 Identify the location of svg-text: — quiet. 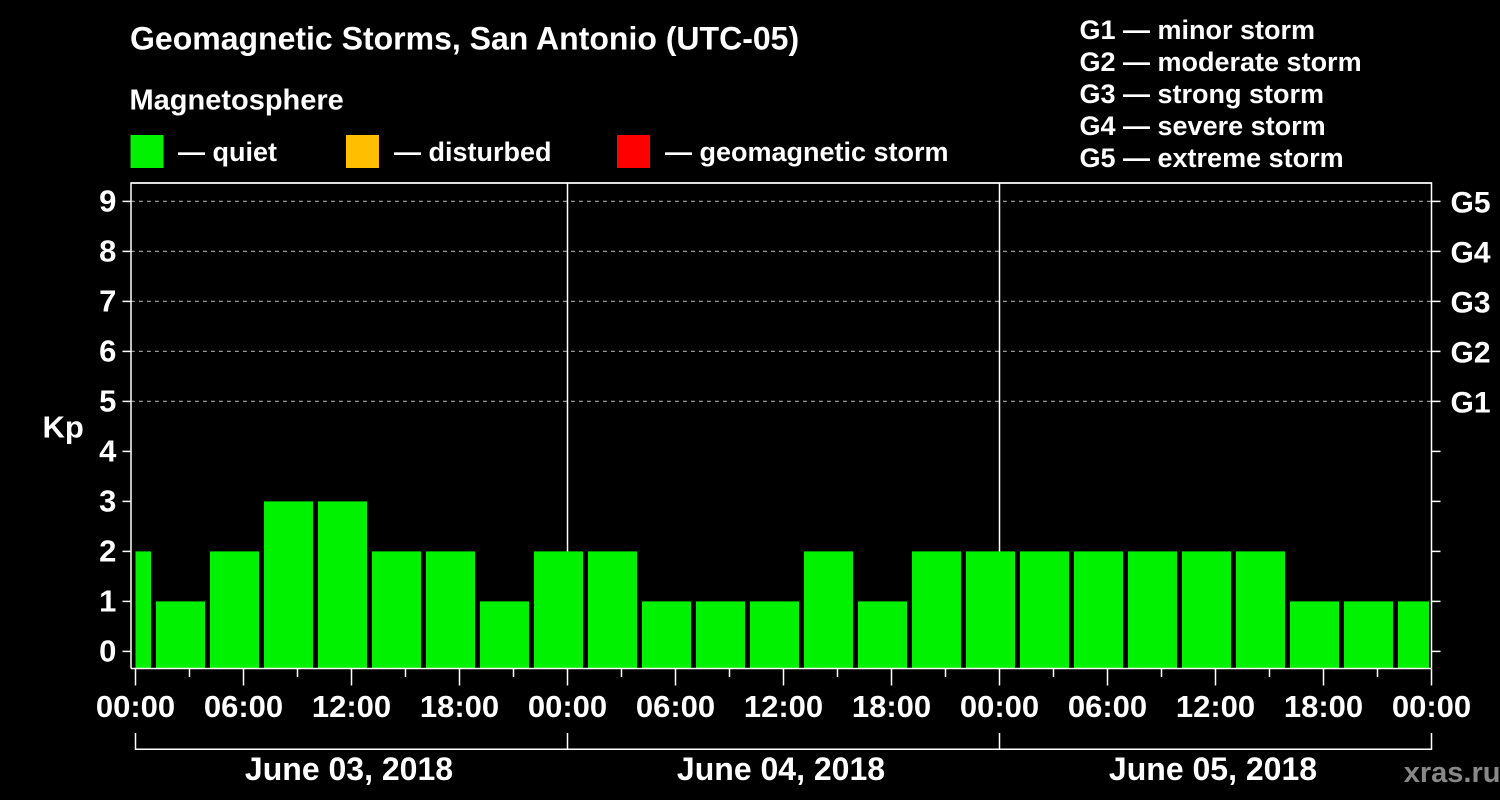
(227, 152).